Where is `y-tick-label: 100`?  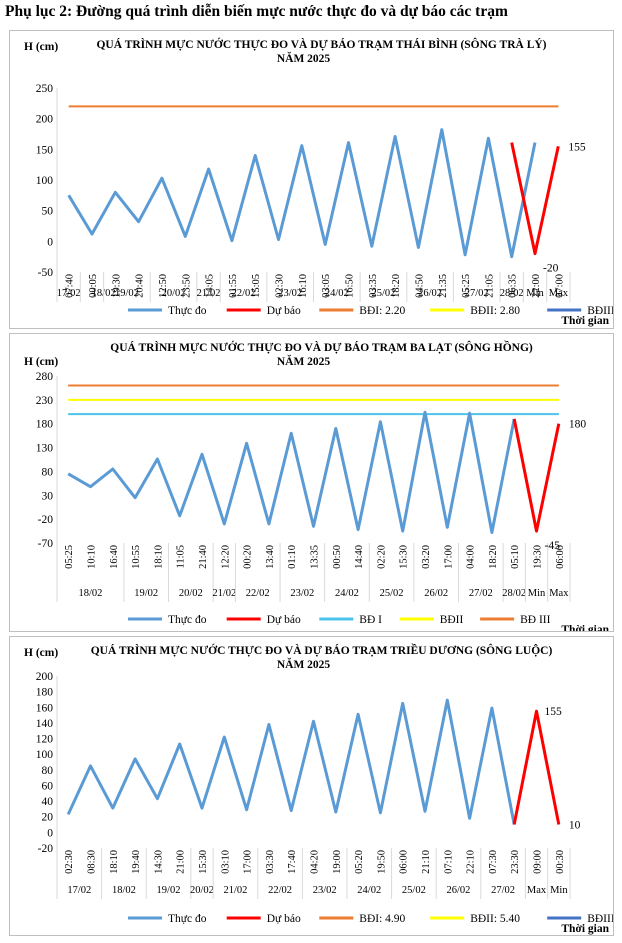
y-tick-label: 100 is located at coordinates (45, 181).